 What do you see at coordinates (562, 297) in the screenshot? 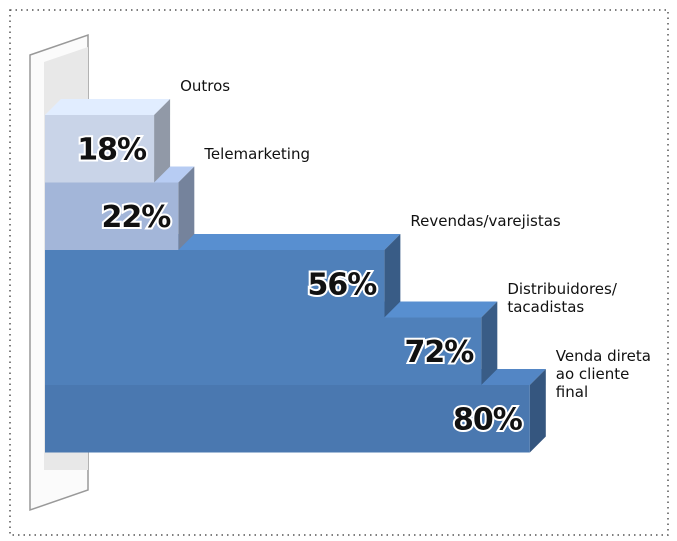
I see `category-label: Distribuidores/ tacadistas` at bounding box center [562, 297].